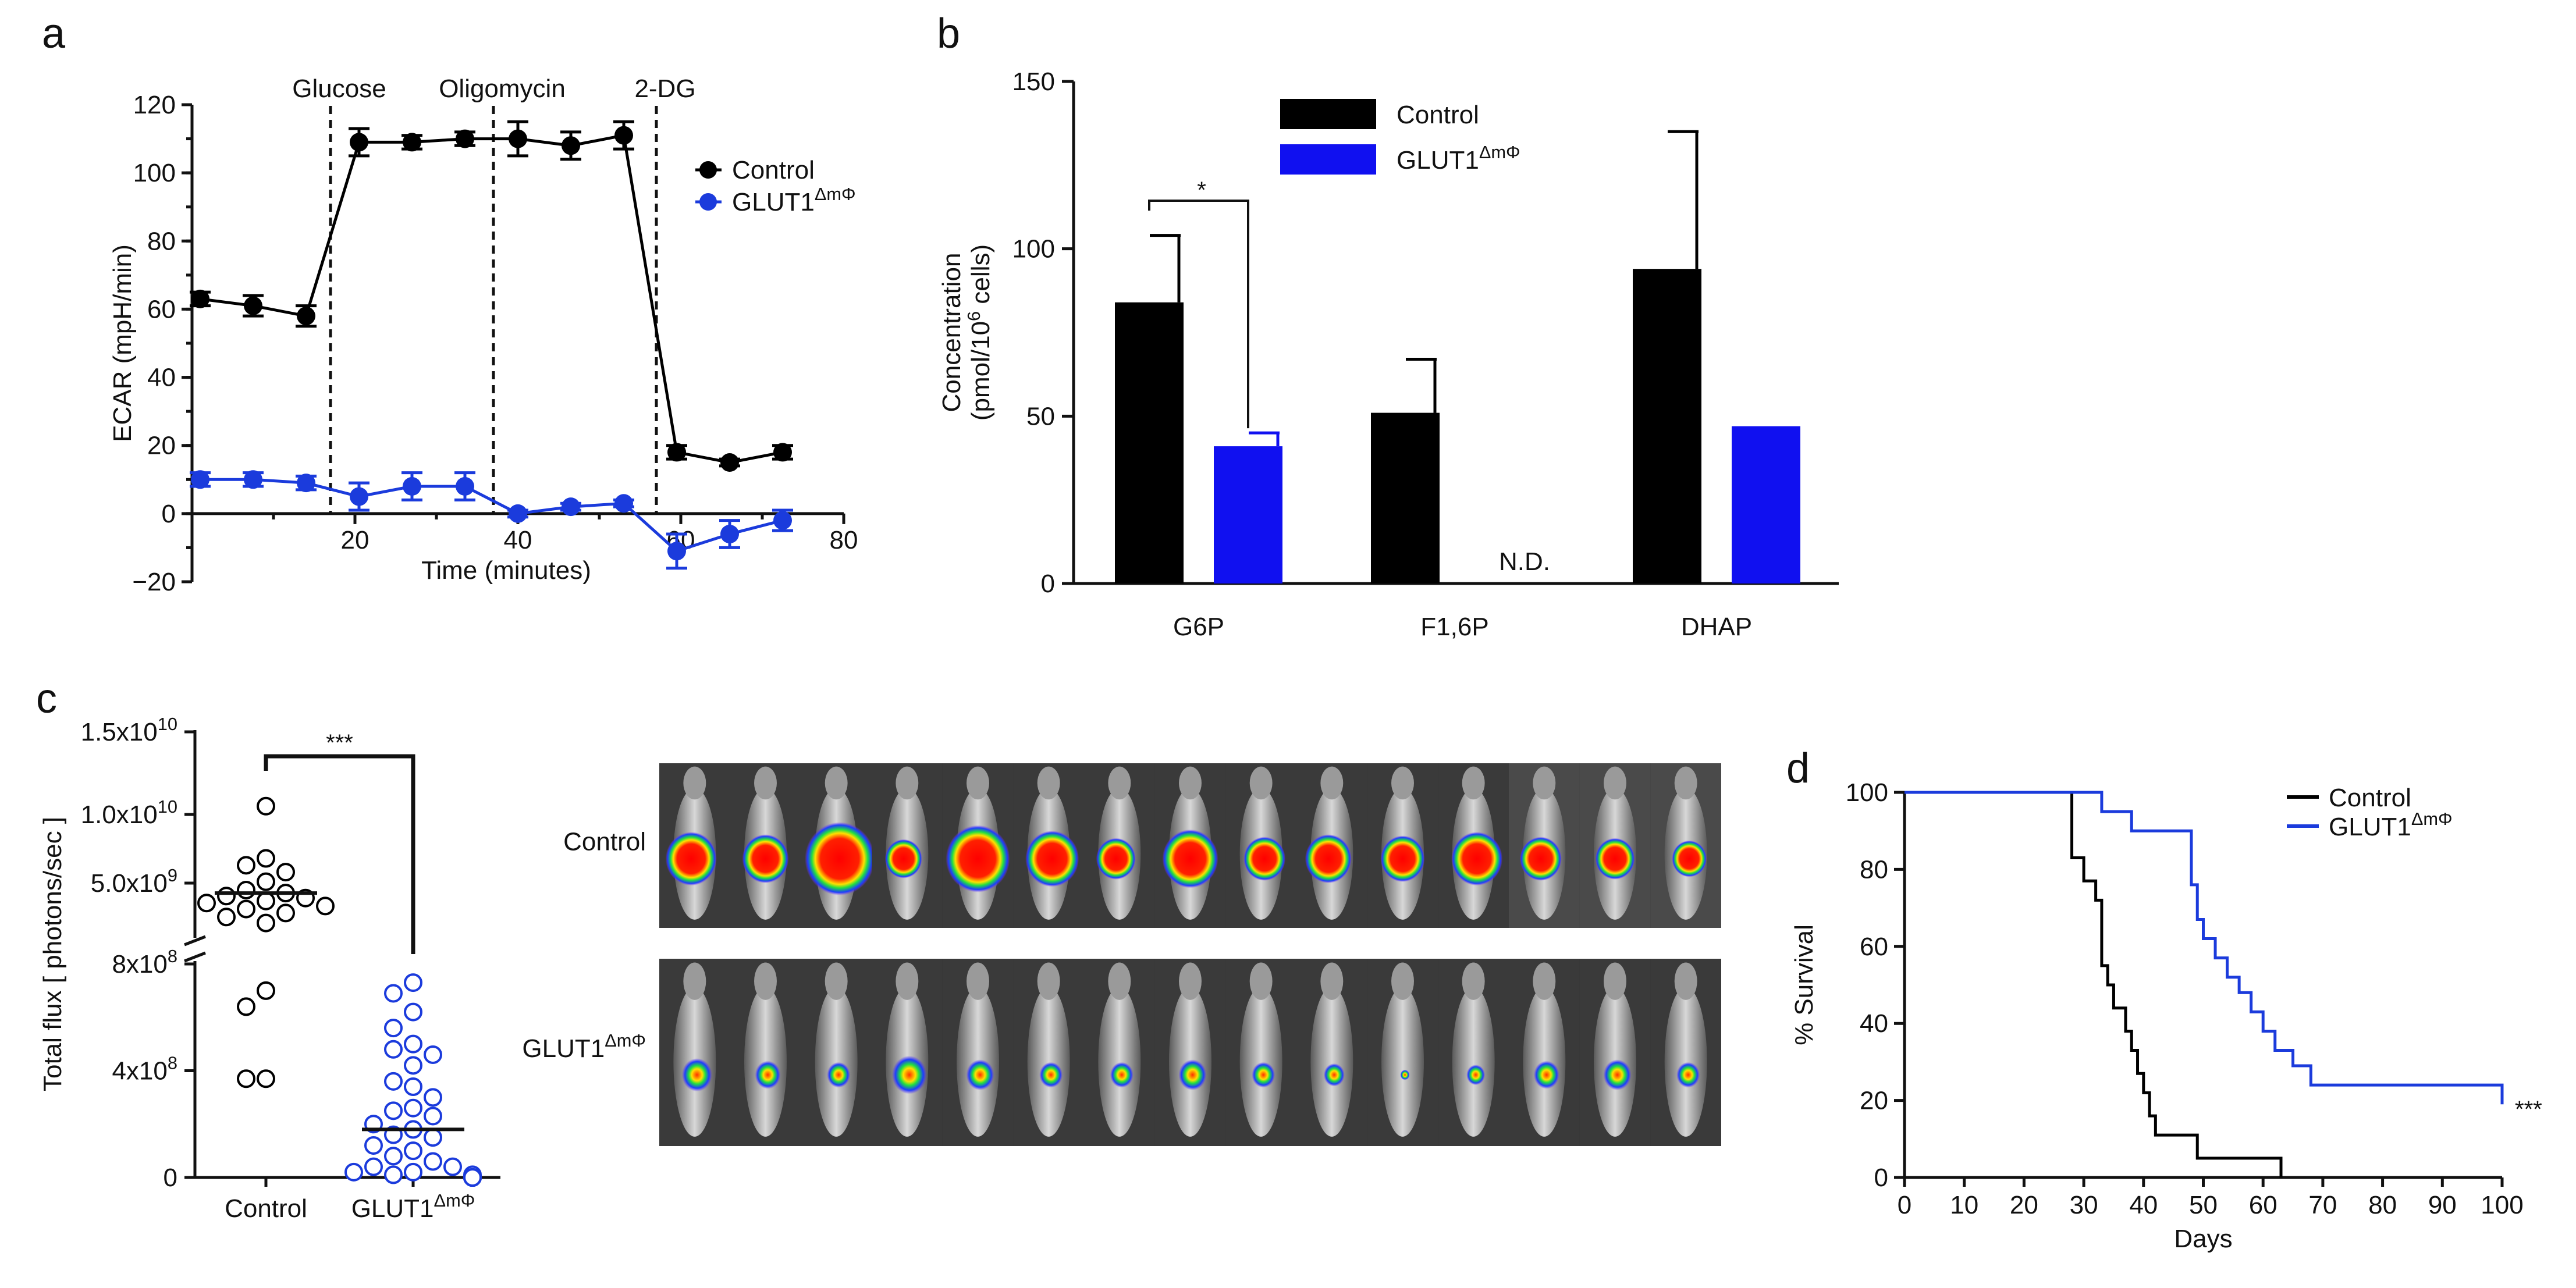  Describe the element at coordinates (1874, 1024) in the screenshot. I see `y-tick-label: 40` at that location.